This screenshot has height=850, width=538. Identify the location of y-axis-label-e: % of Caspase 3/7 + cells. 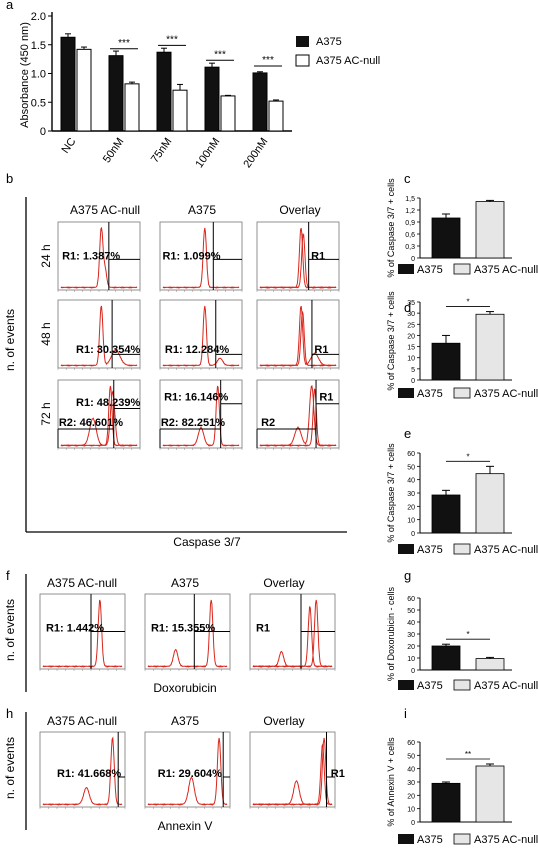
(391, 493).